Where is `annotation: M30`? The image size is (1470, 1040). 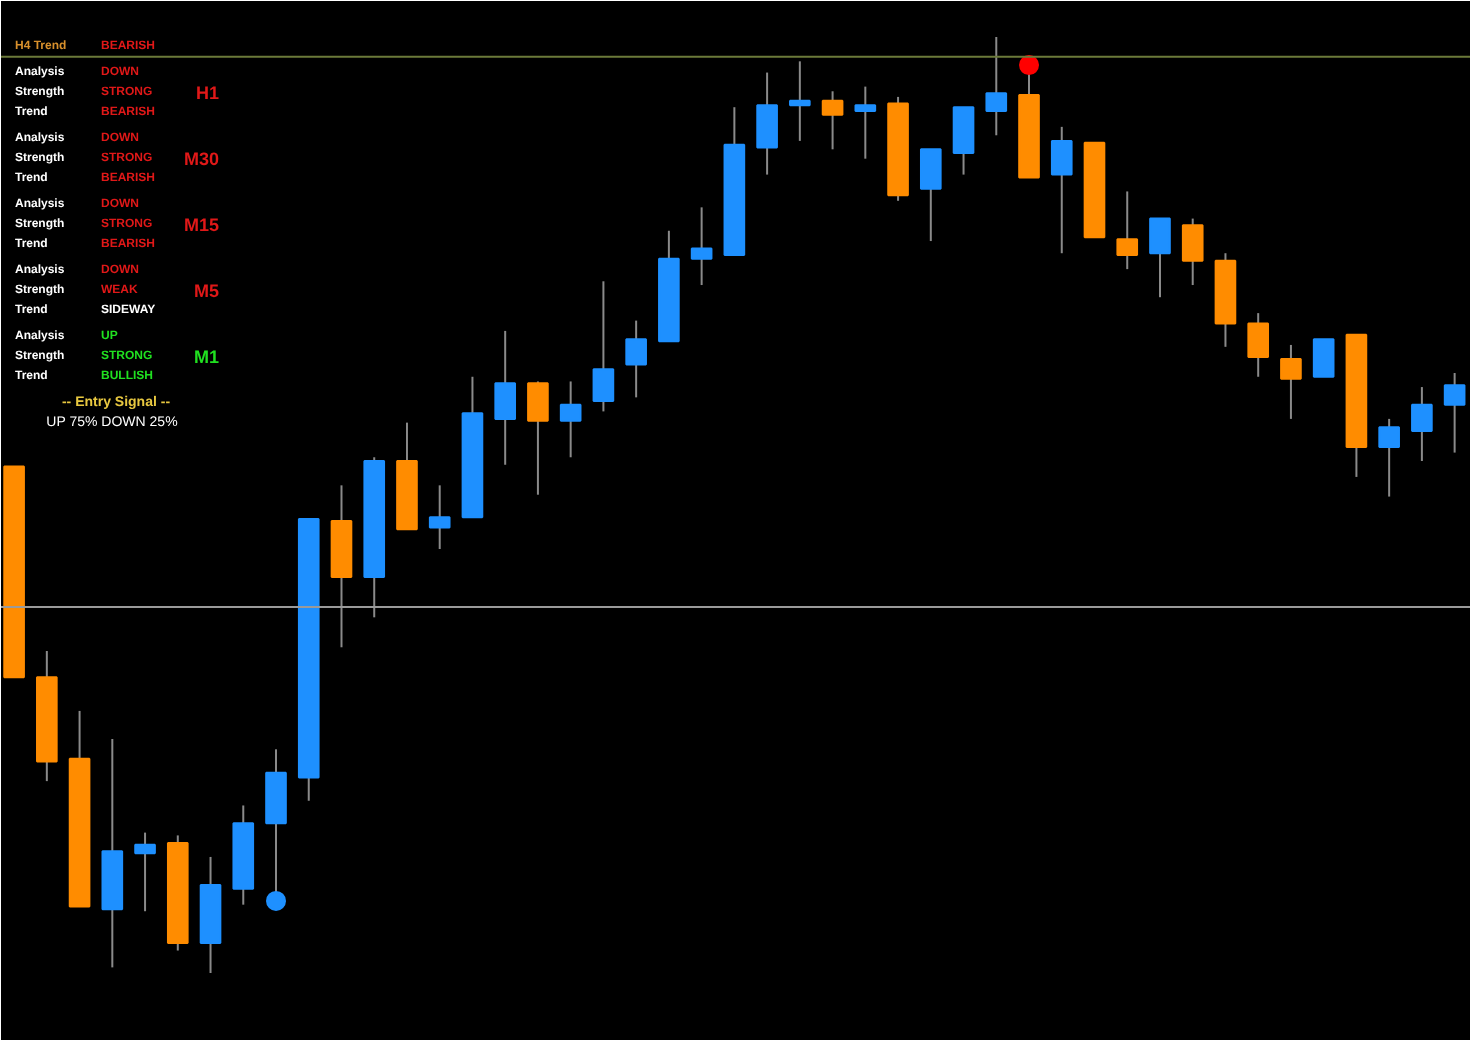 annotation: M30 is located at coordinates (201, 159).